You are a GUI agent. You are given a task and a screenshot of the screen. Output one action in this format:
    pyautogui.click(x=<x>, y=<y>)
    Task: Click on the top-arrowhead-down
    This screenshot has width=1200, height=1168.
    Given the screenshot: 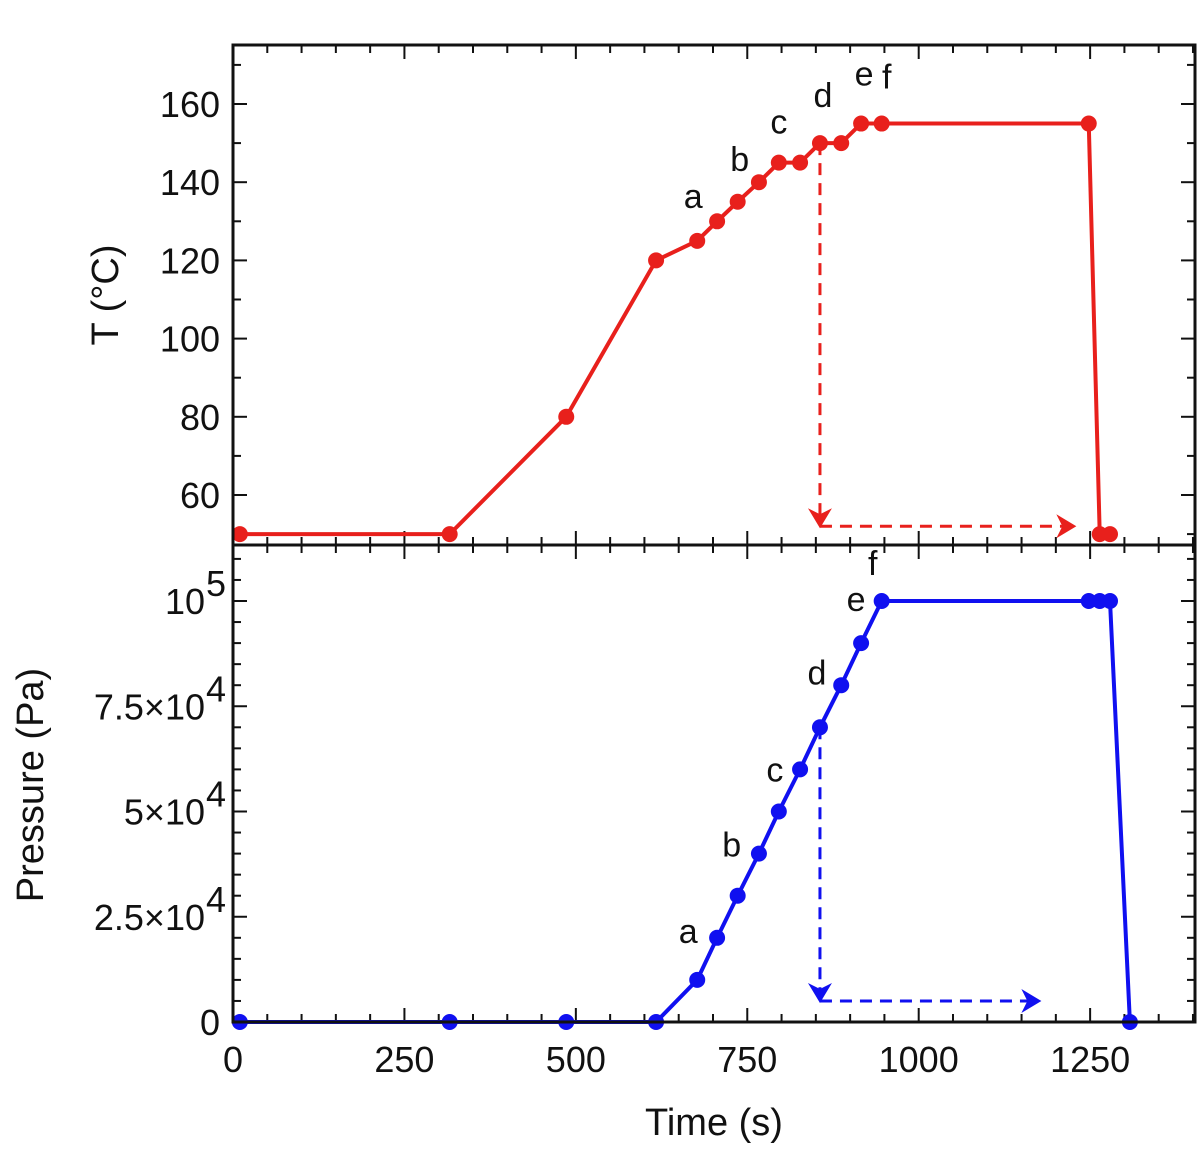 What is the action you would take?
    pyautogui.click(x=819, y=518)
    